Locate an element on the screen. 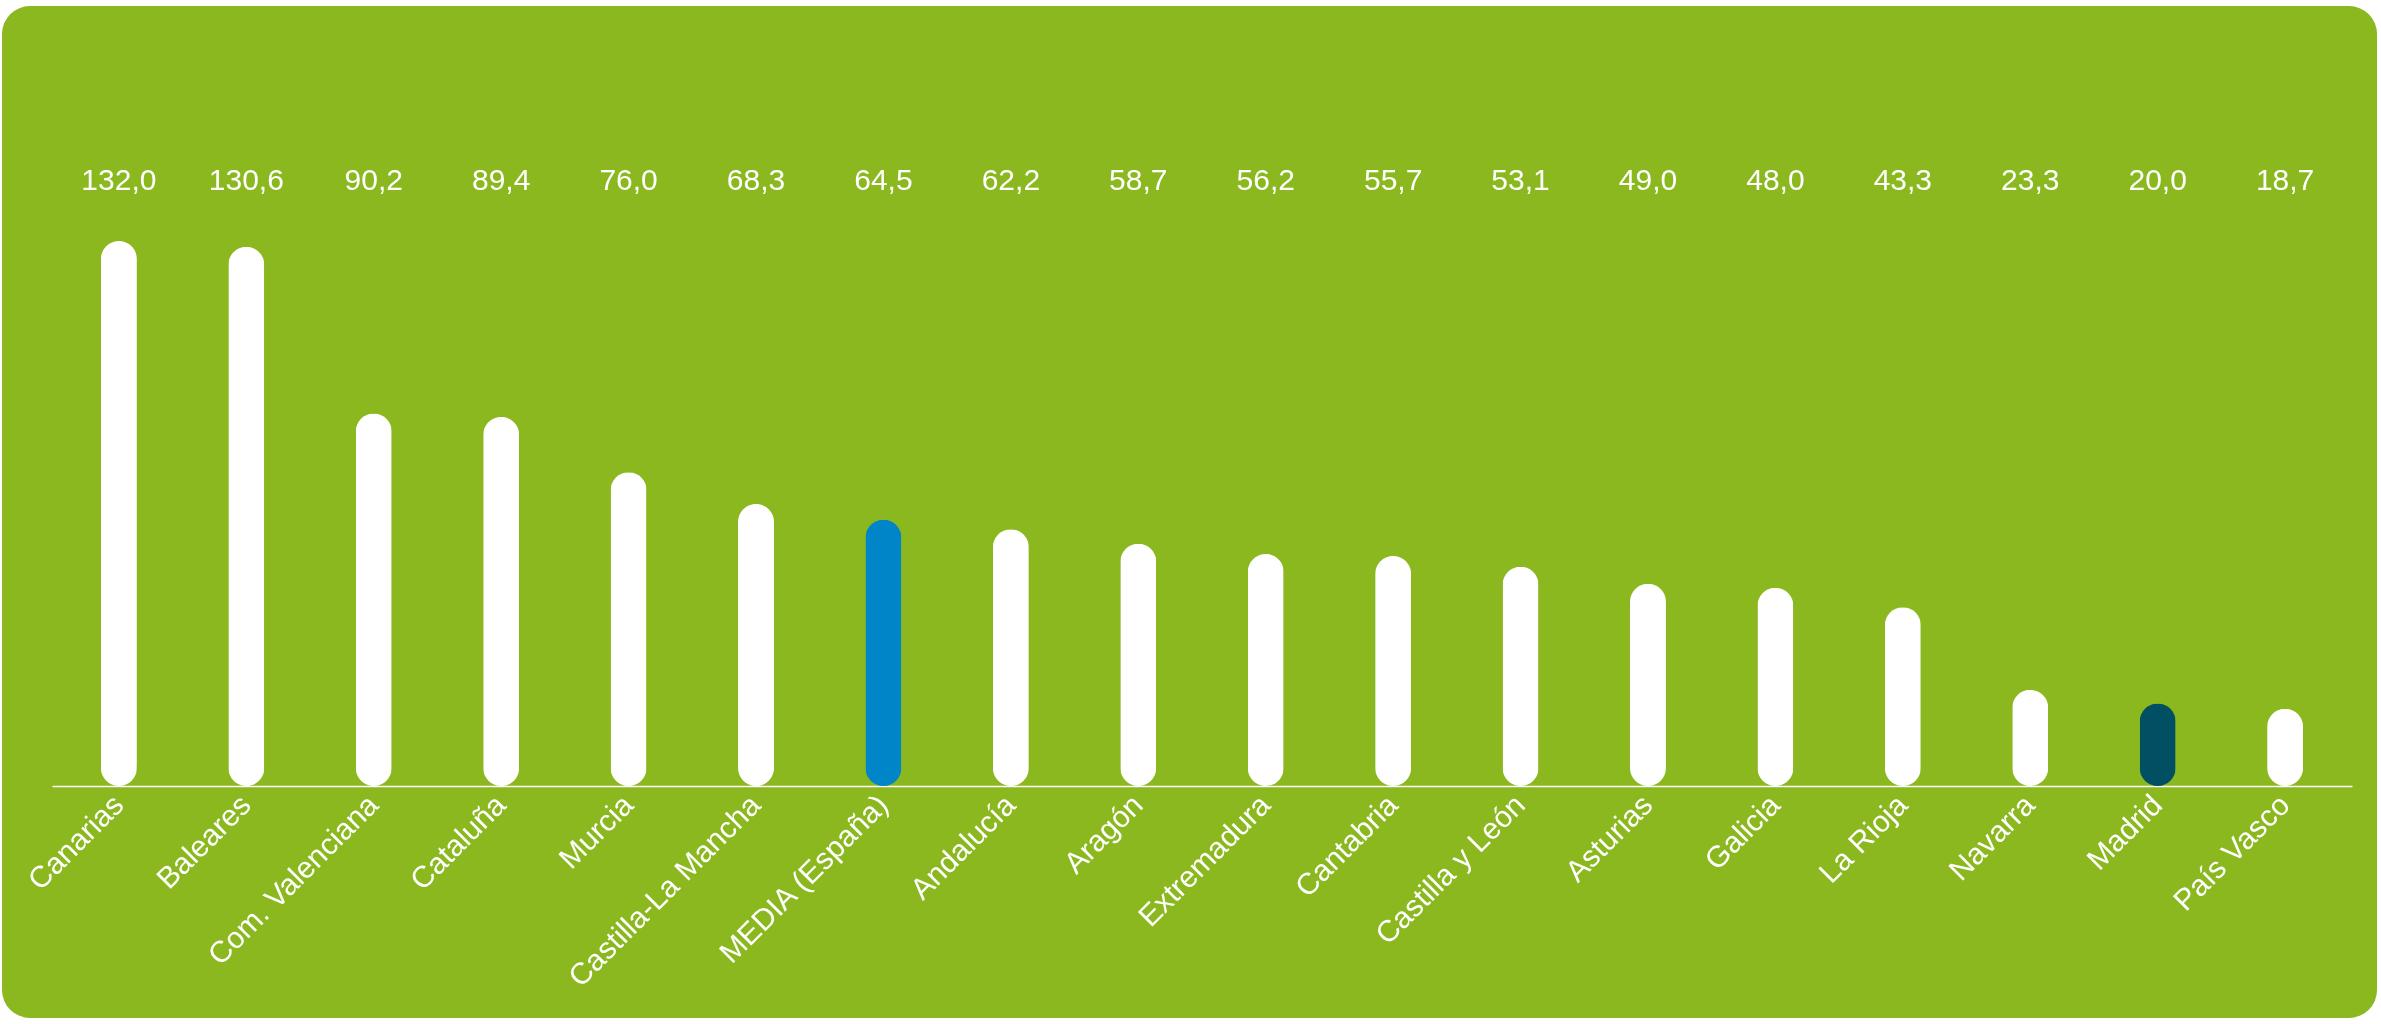 The width and height of the screenshot is (2381, 1024). data-label: 76,0 is located at coordinates (628, 179).